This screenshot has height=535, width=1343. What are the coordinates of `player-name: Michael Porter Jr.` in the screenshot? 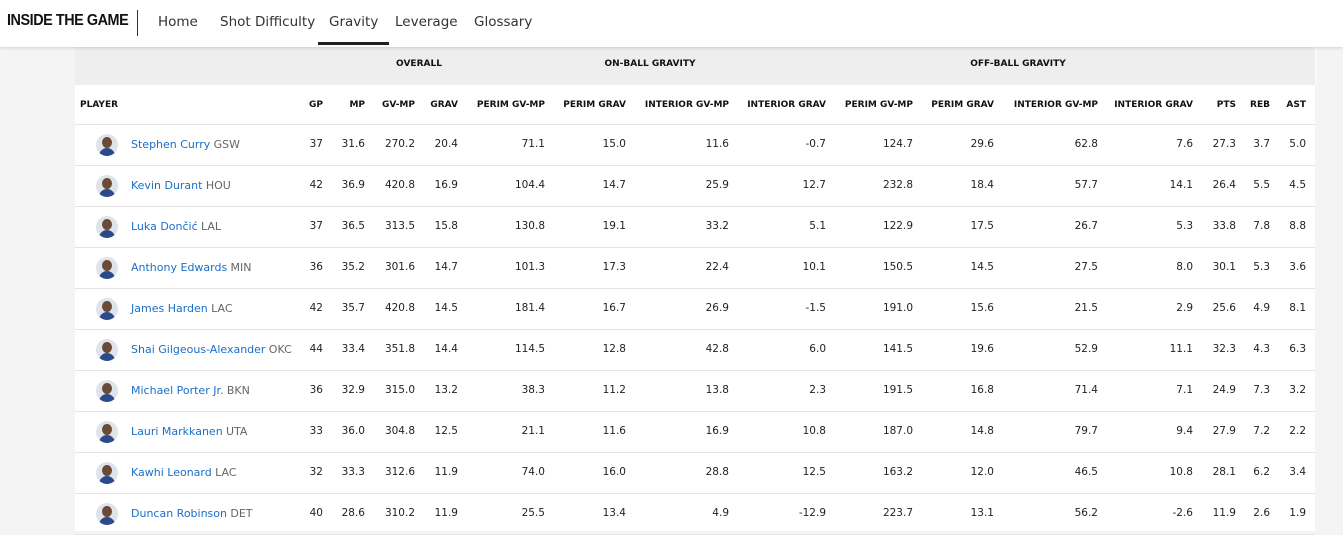 It's located at (177, 390).